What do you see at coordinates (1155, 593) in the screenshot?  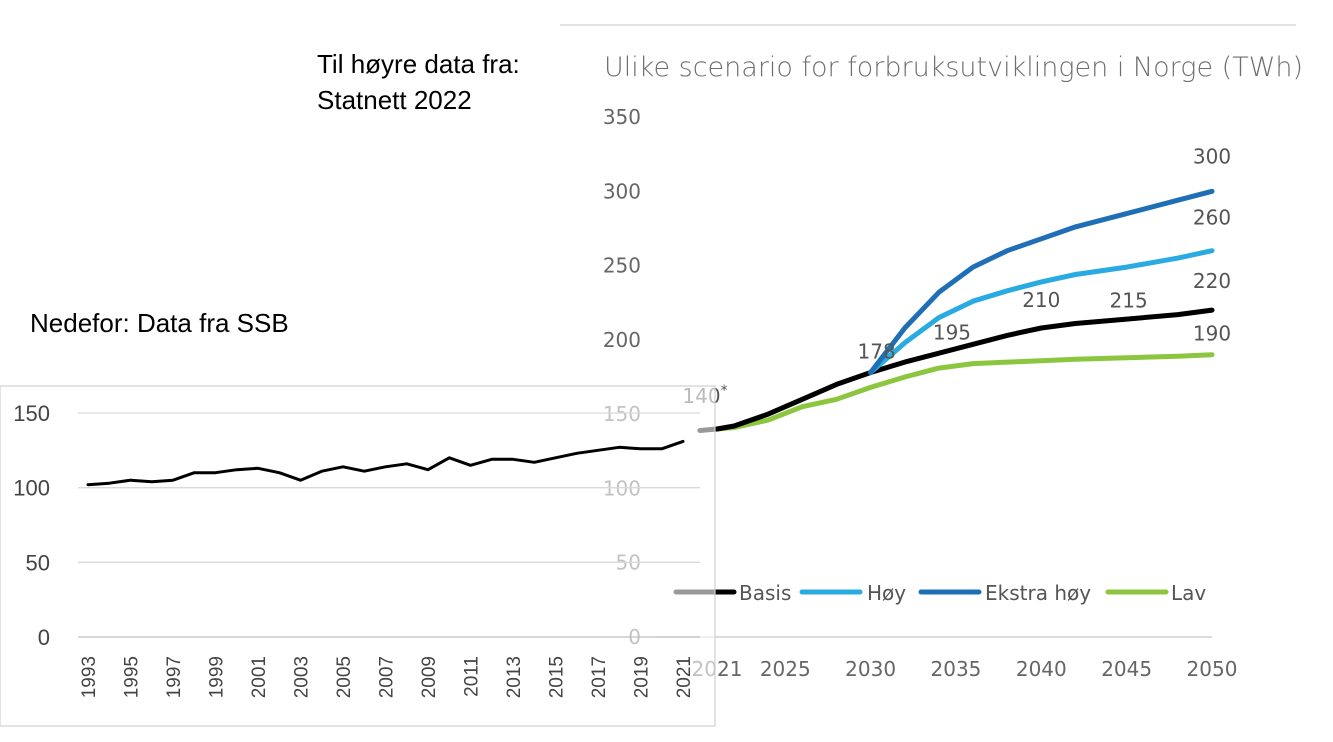 I see `legend-item: Lav` at bounding box center [1155, 593].